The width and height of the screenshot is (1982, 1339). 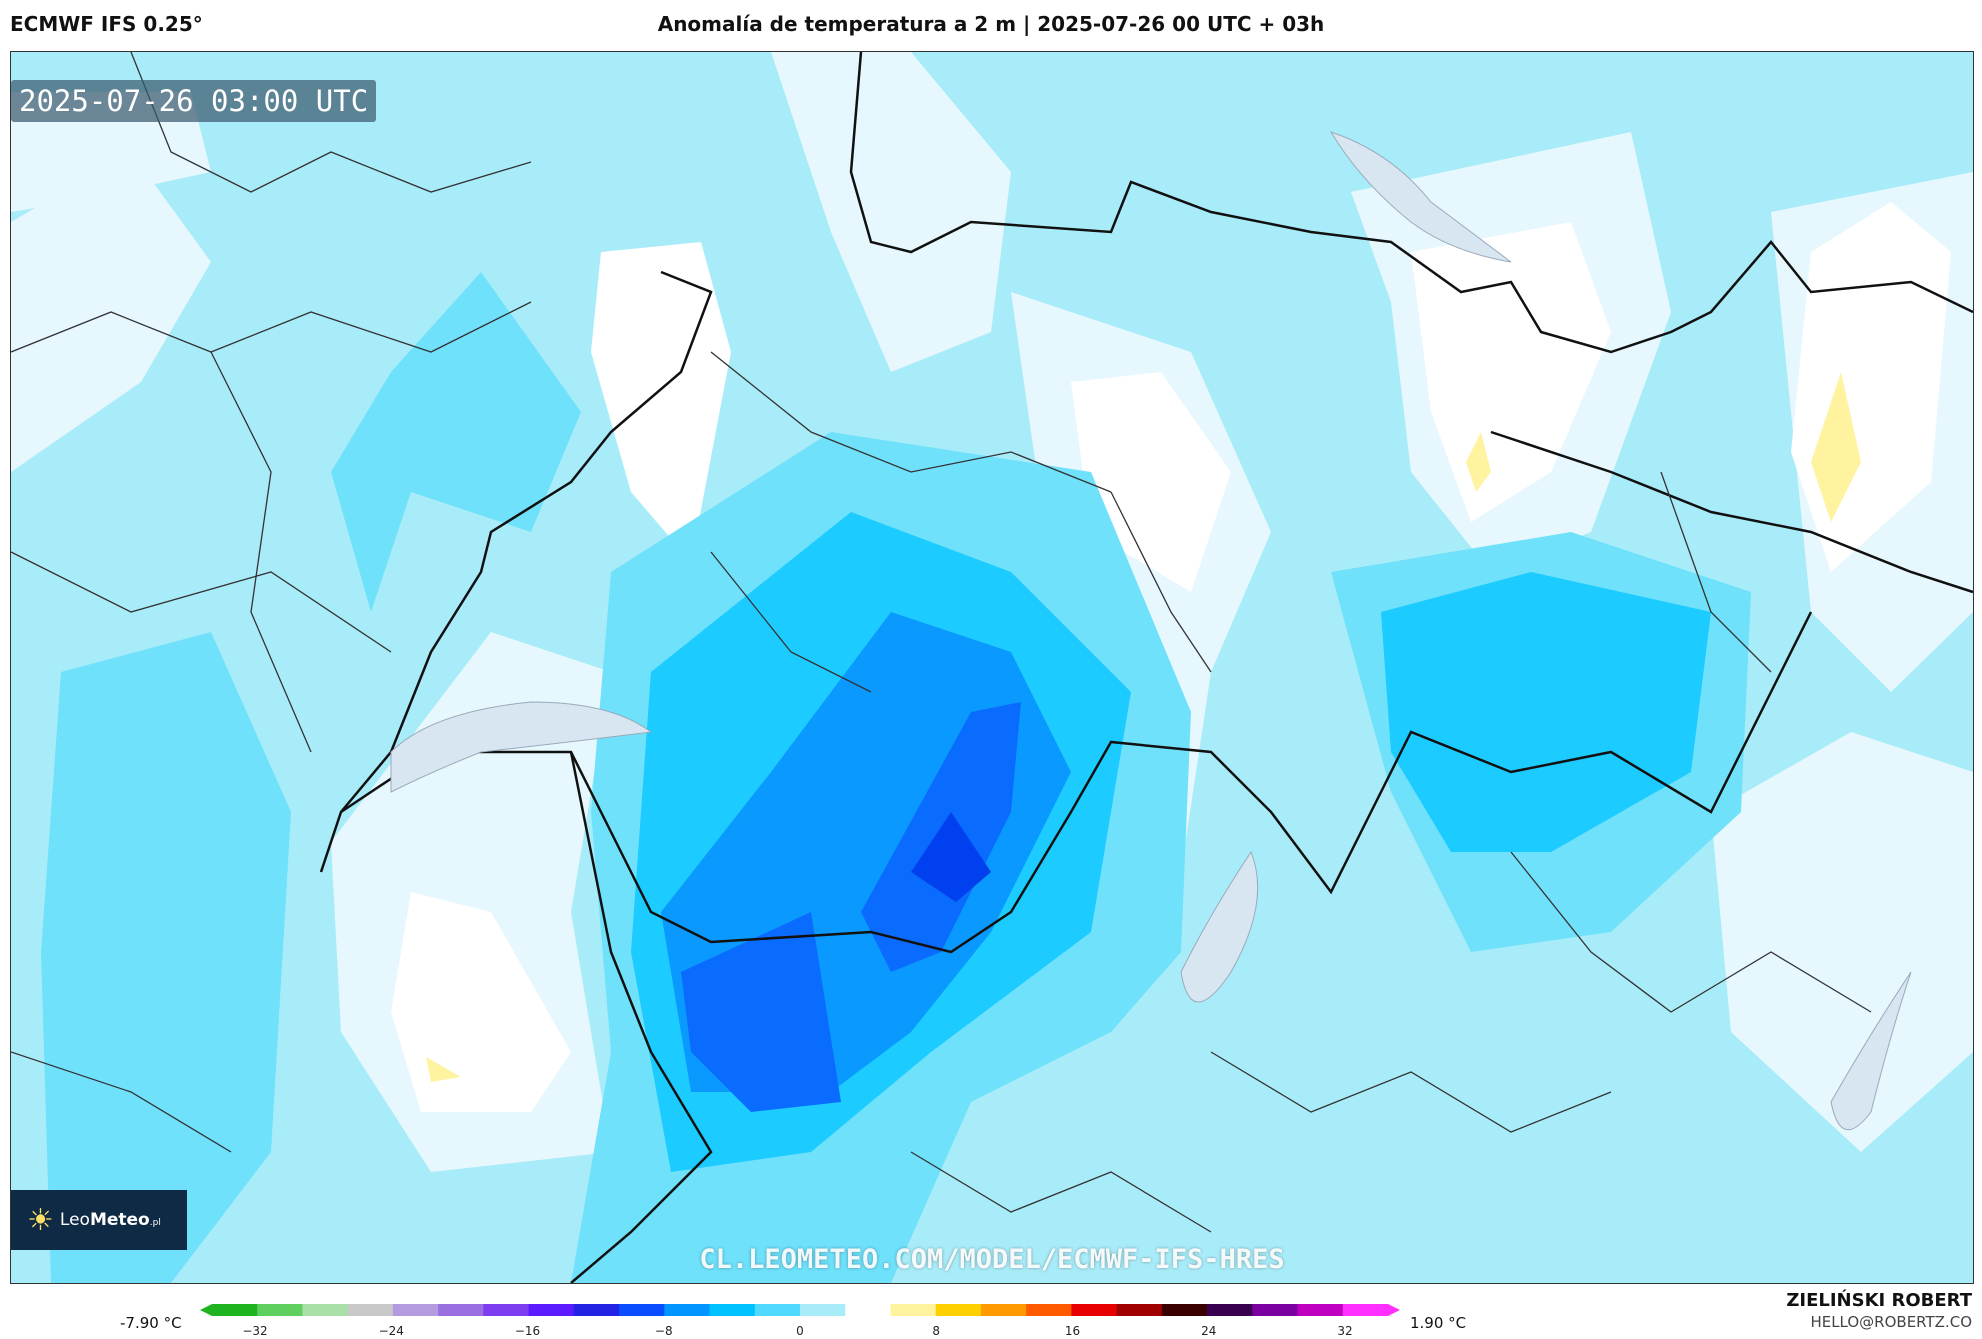 What do you see at coordinates (110, 1220) in the screenshot?
I see `logo-text: LeoMeteo.pl` at bounding box center [110, 1220].